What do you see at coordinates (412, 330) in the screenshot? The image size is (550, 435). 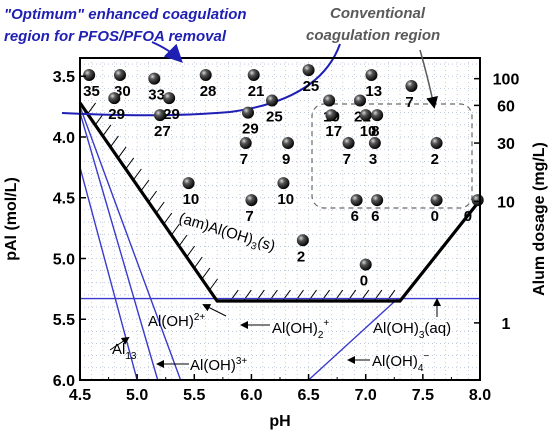 I see `species-label-aloh3aq: Al(OH)3(aq)` at bounding box center [412, 330].